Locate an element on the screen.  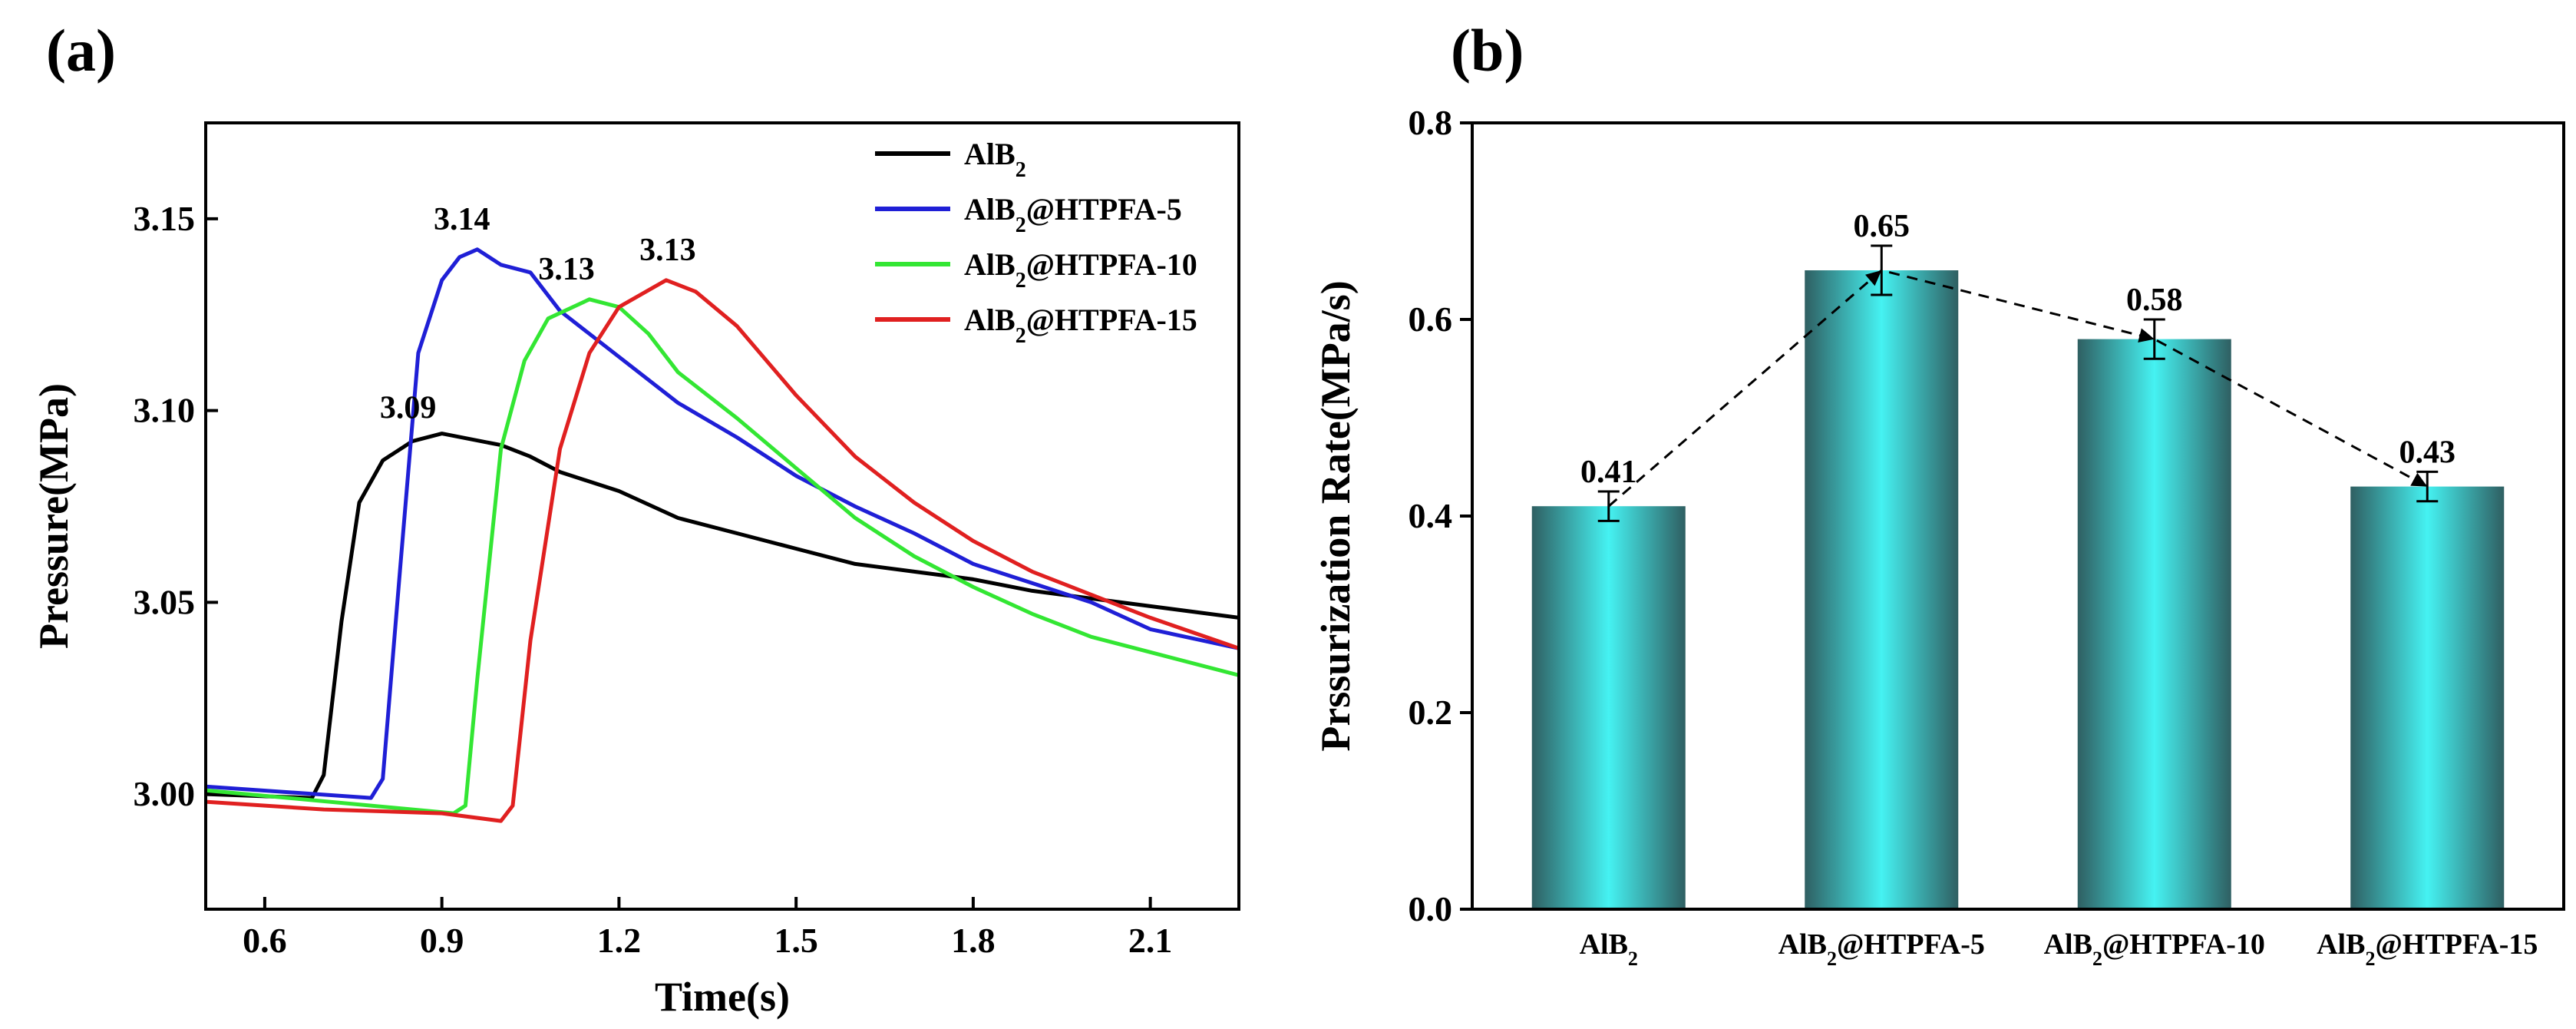
b-category-label-3: AlB2@HTPFA-15 is located at coordinates (2427, 949).